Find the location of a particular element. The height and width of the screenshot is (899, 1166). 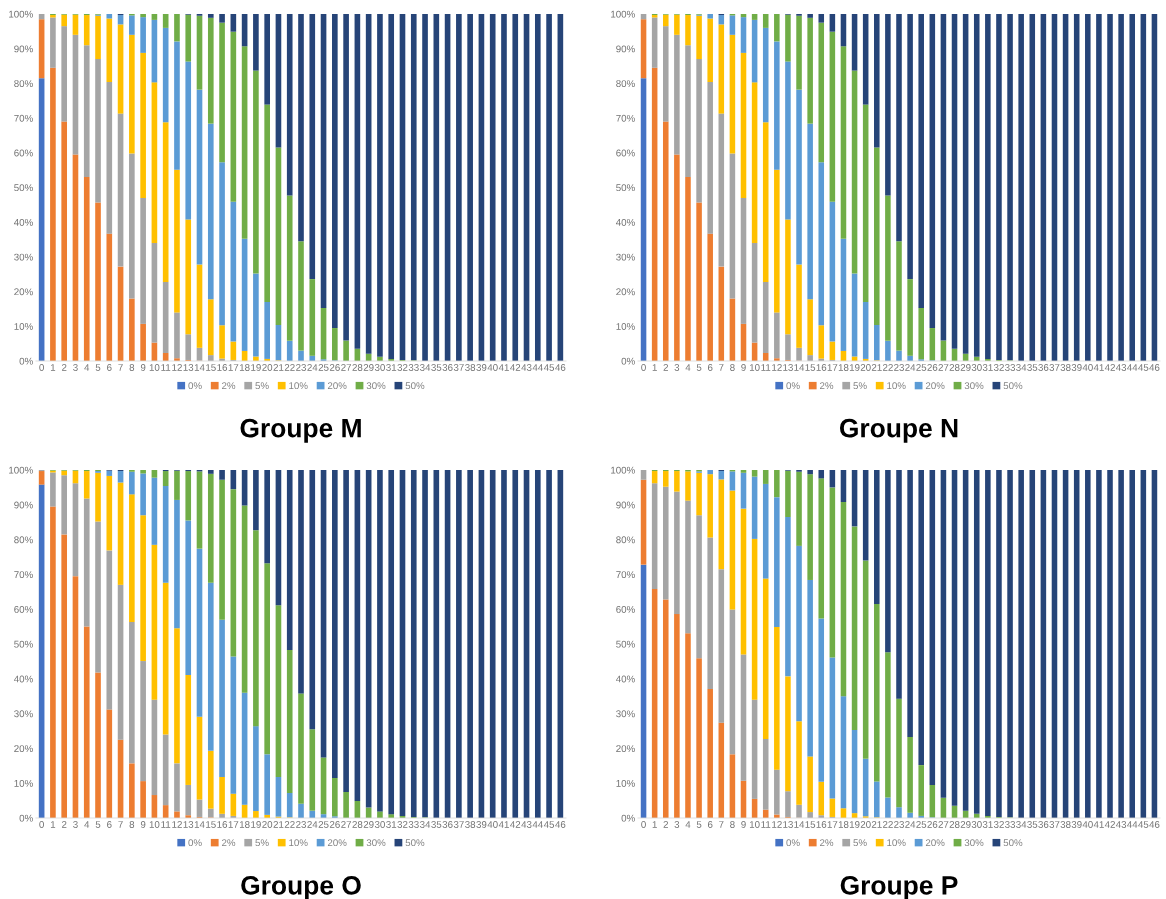

x-tick-label: 15 is located at coordinates (810, 824).